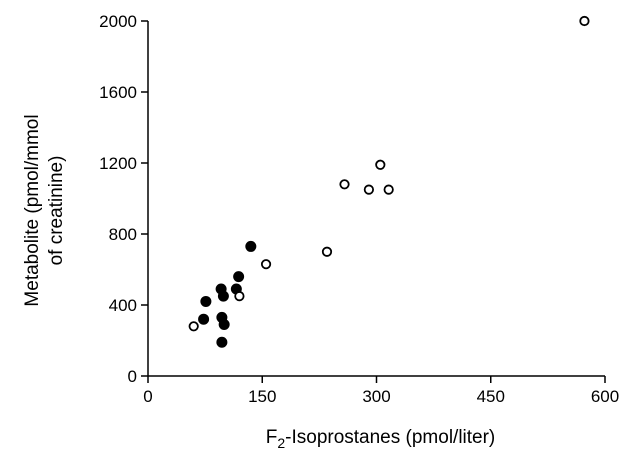 This screenshot has width=637, height=451. What do you see at coordinates (262, 396) in the screenshot?
I see `x-tick-label: 150` at bounding box center [262, 396].